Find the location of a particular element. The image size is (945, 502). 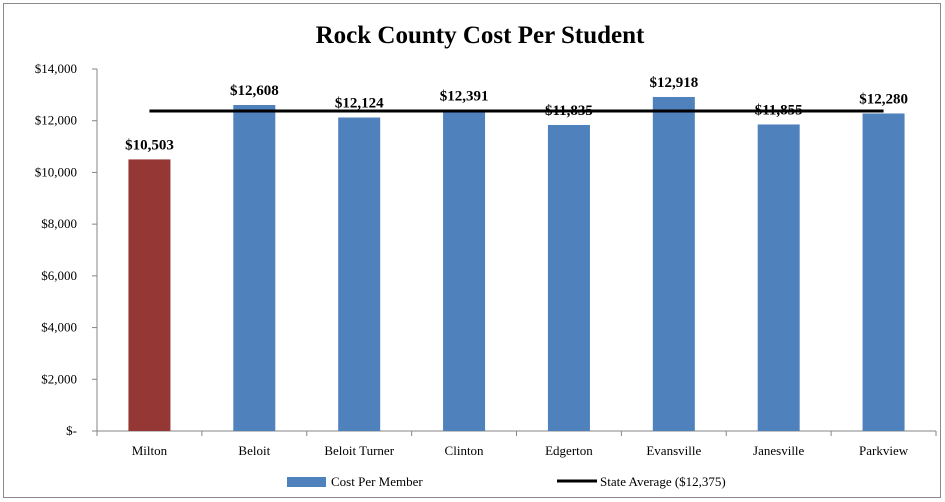

x-tick-label: Beloit Turner is located at coordinates (359, 450).